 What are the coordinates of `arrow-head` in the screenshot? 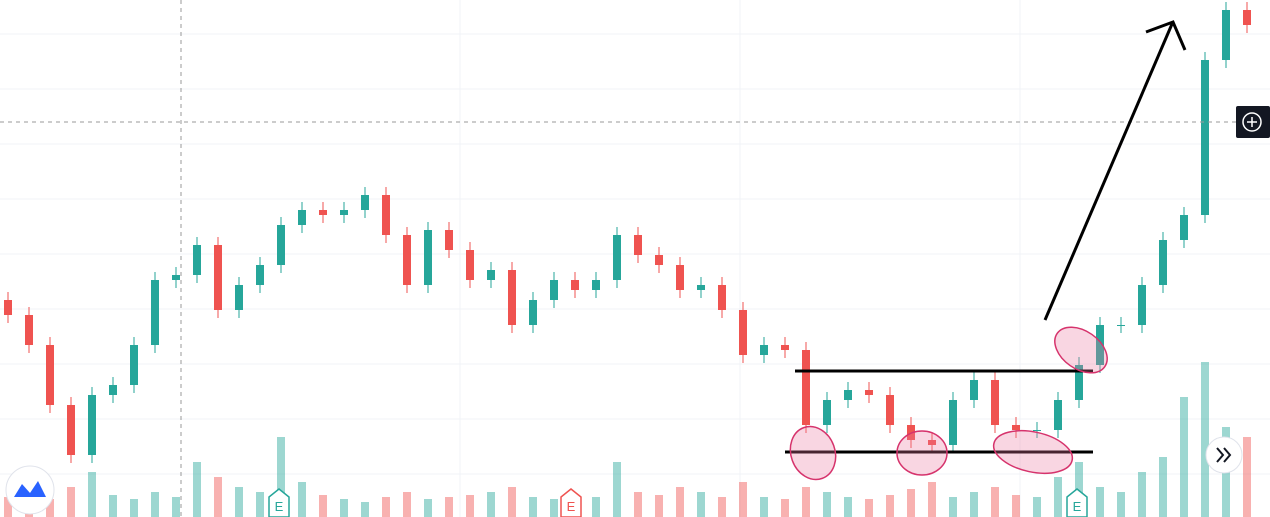 It's located at (1166, 35).